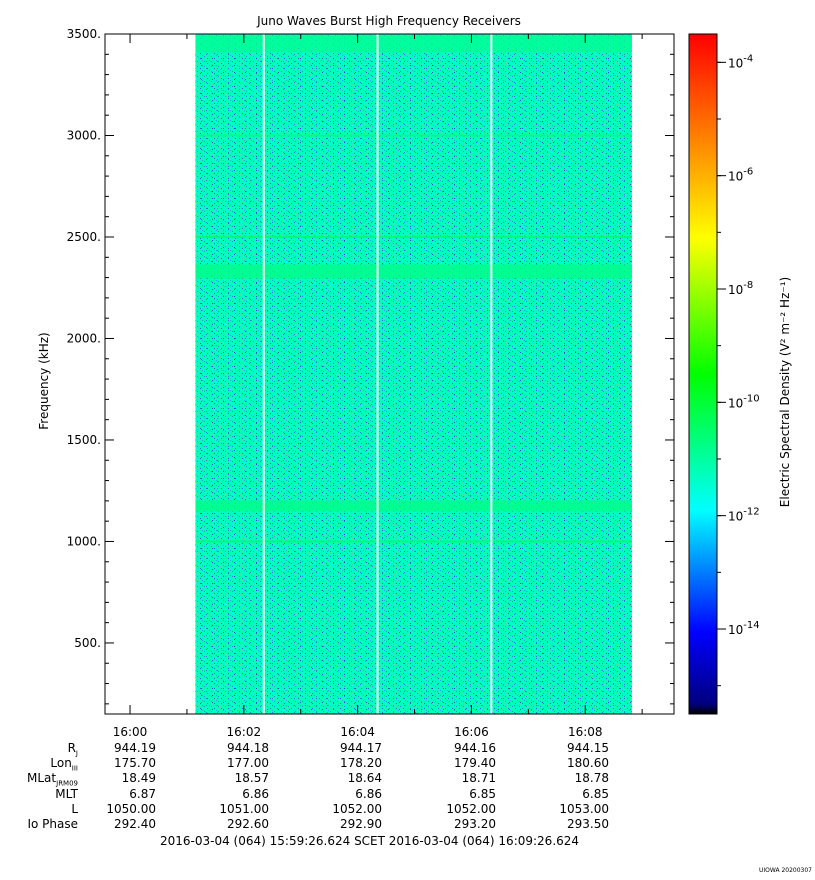 The image size is (815, 880). What do you see at coordinates (584, 808) in the screenshot?
I see `ephemeris-value: 1053.00` at bounding box center [584, 808].